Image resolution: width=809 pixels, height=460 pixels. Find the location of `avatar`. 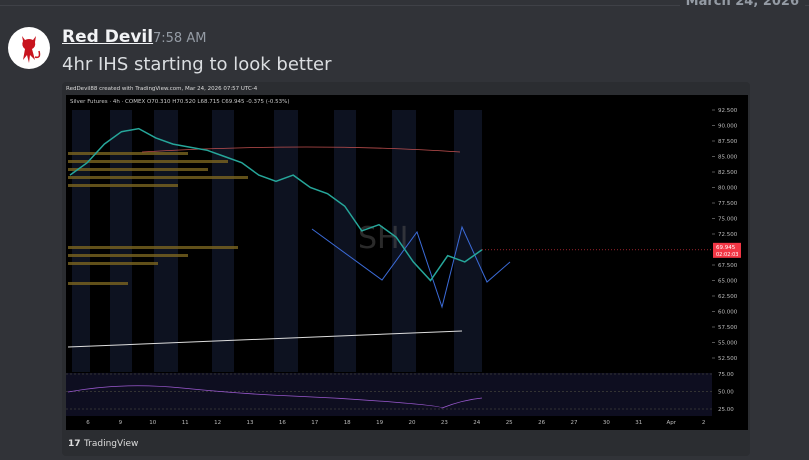

avatar is located at coordinates (29, 48).